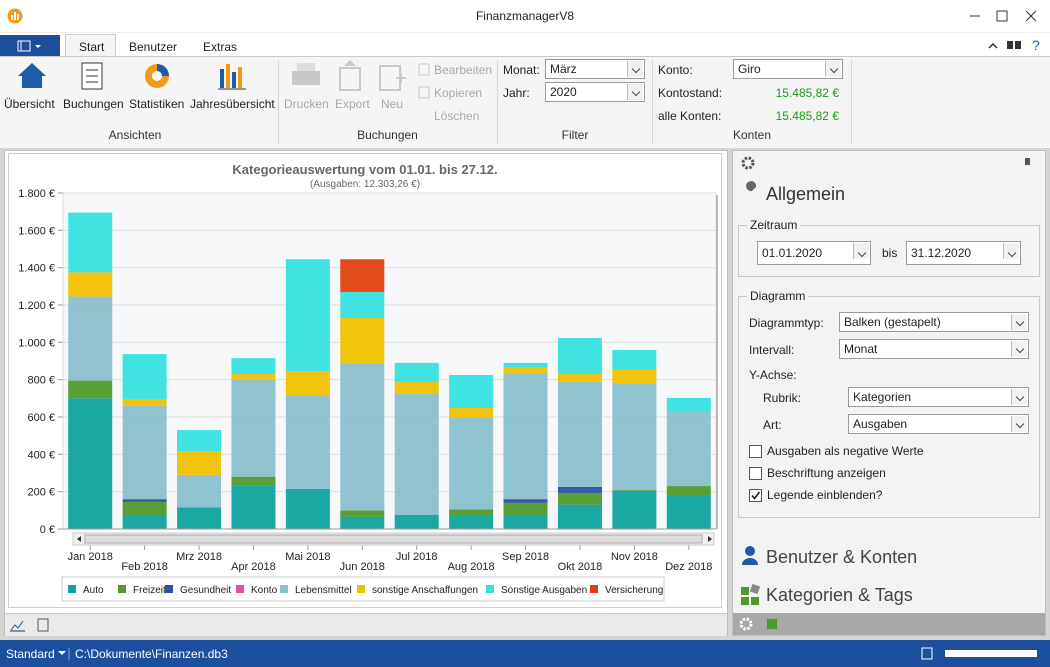  Describe the element at coordinates (938, 424) in the screenshot. I see `art-select: Ausgaben` at that location.